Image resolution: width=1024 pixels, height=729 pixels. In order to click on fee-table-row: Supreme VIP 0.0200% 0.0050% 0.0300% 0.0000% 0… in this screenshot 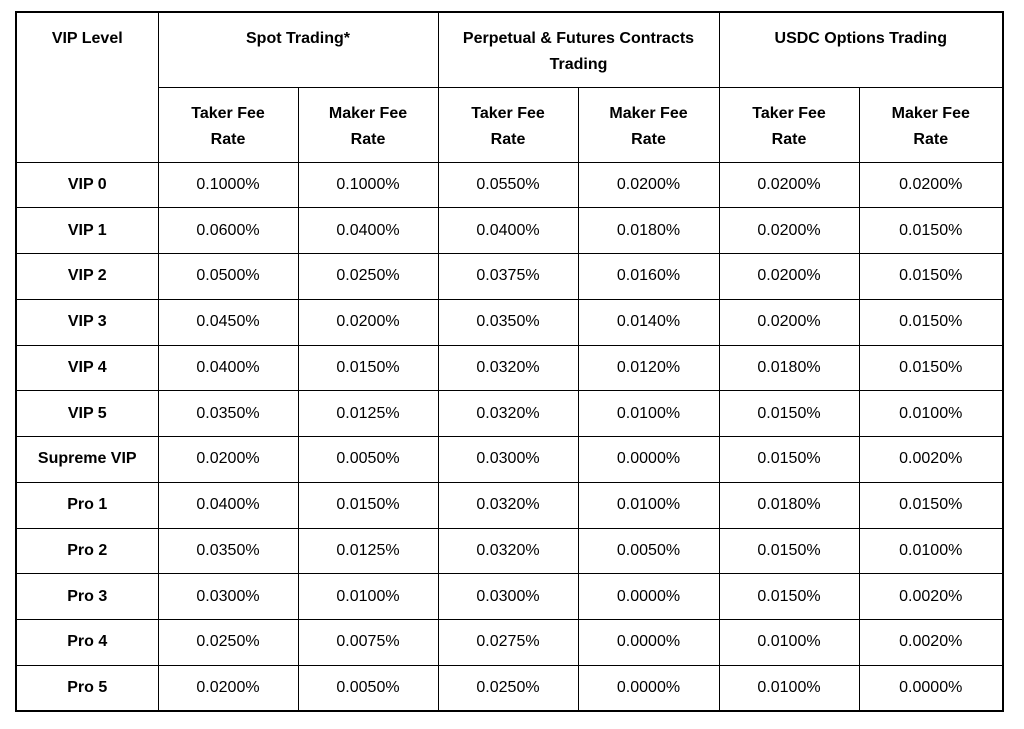, I will do `click(509, 459)`.